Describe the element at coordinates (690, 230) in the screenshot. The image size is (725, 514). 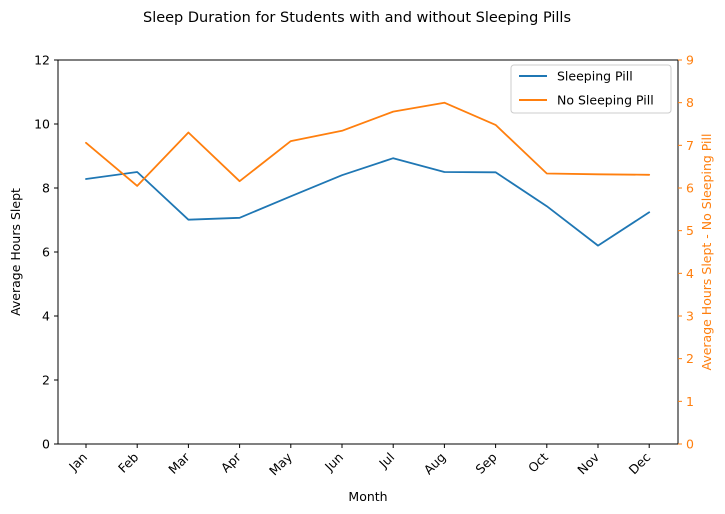
I see `y2-tick-label: 5` at that location.